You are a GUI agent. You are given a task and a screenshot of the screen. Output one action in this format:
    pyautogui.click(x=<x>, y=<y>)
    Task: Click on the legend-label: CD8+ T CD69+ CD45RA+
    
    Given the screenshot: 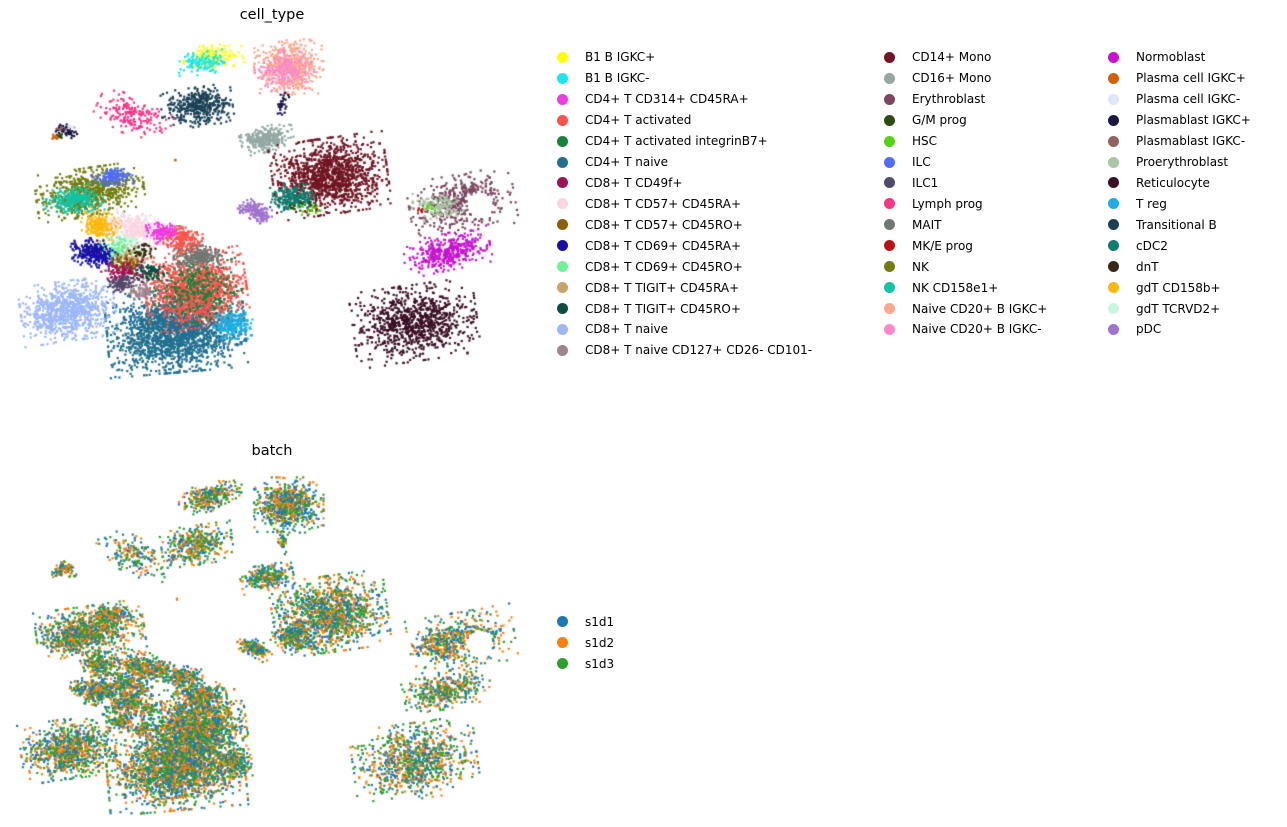 What is the action you would take?
    pyautogui.click(x=663, y=245)
    